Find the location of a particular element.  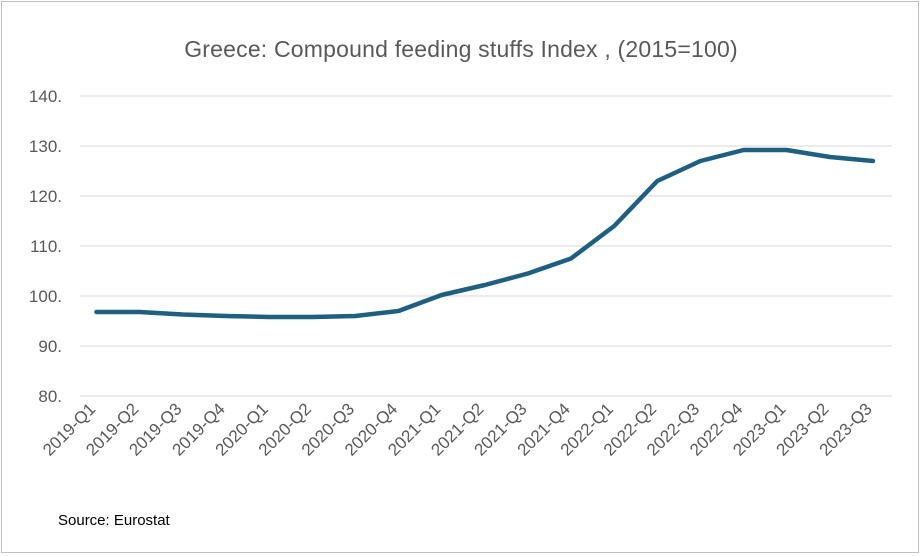

y-tick-label: 110. is located at coordinates (46, 246).